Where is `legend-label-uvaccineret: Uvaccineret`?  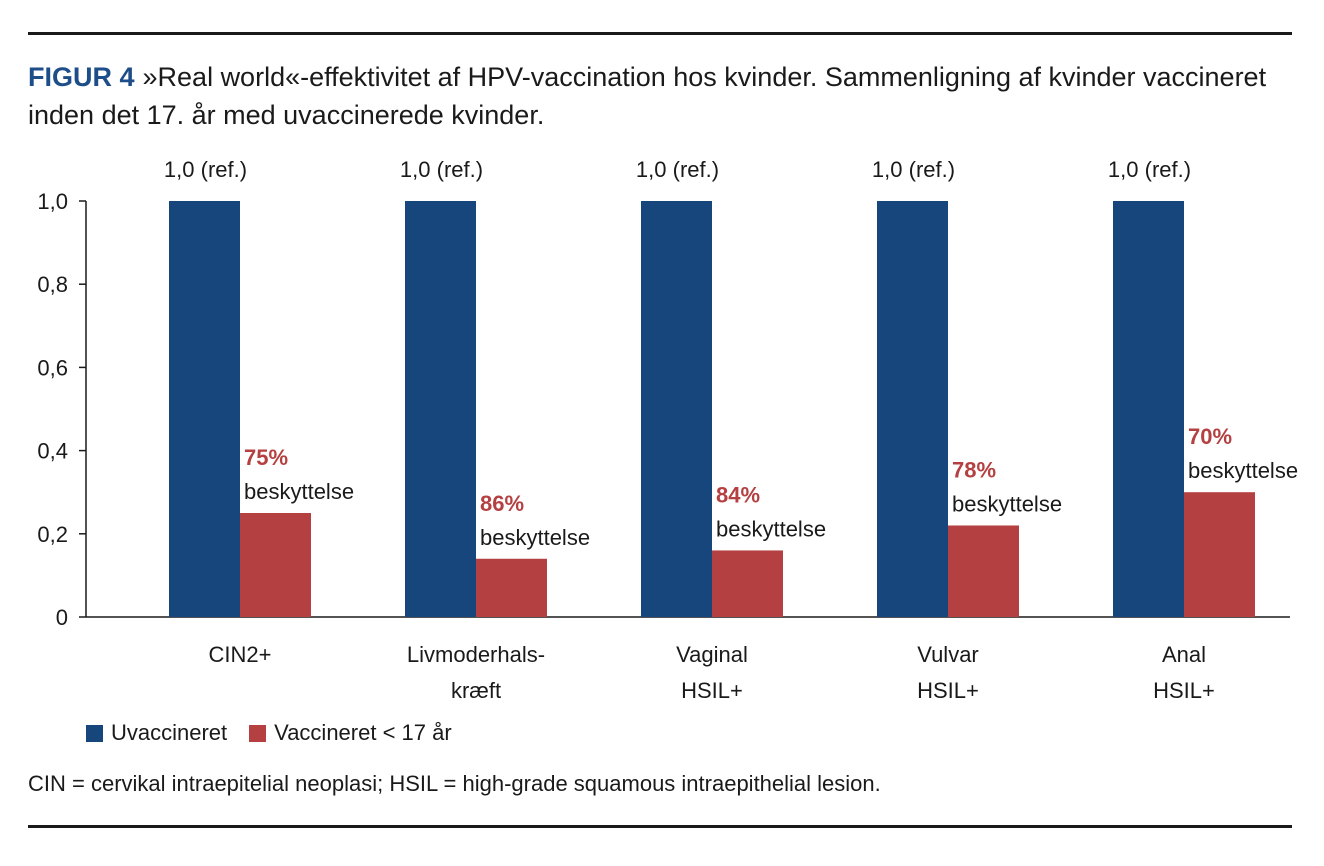
legend-label-uvaccineret: Uvaccineret is located at coordinates (169, 732).